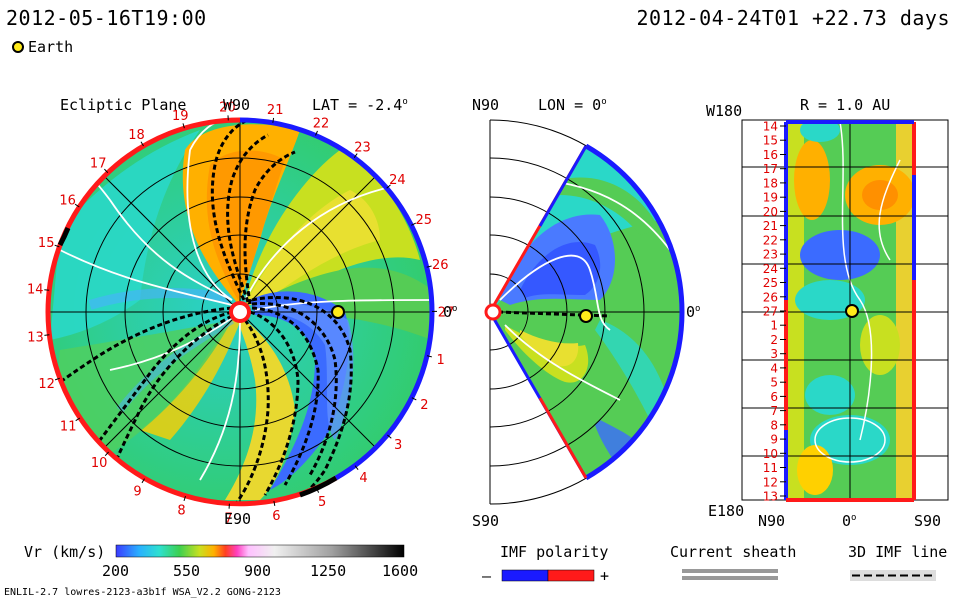 This screenshot has height=600, width=960. Describe the element at coordinates (446, 312) in the screenshot. I see `carrington-label-27: 27` at that location.